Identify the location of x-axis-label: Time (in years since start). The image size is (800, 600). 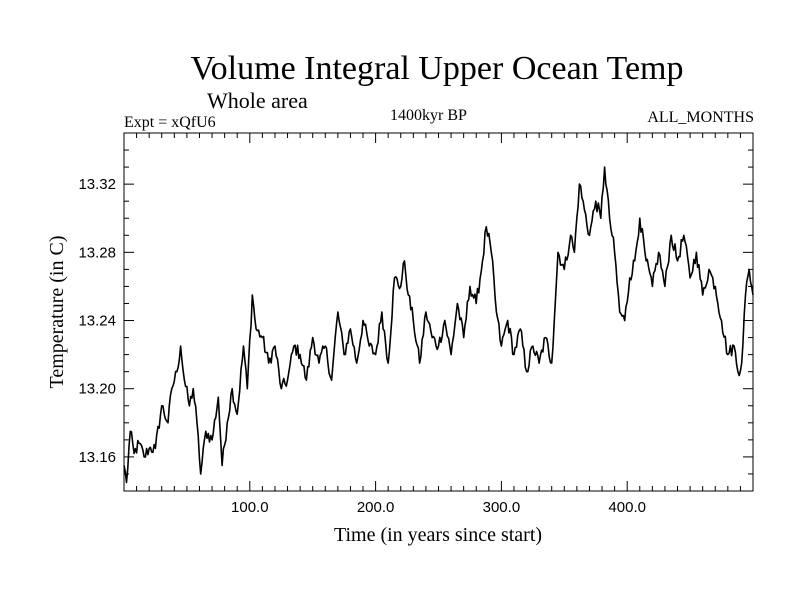
(438, 535).